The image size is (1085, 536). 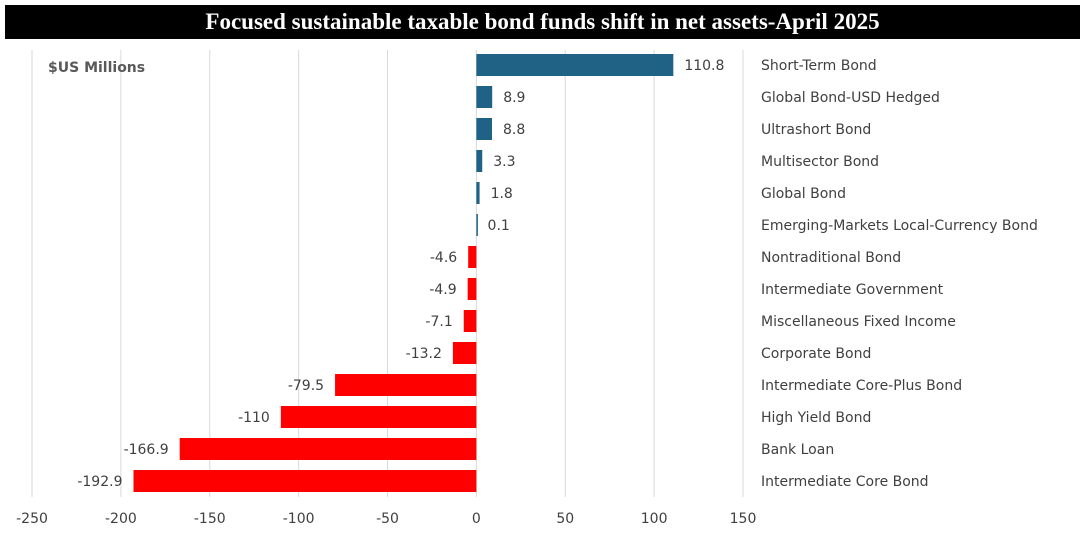 What do you see at coordinates (443, 258) in the screenshot?
I see `data-label: -4.6` at bounding box center [443, 258].